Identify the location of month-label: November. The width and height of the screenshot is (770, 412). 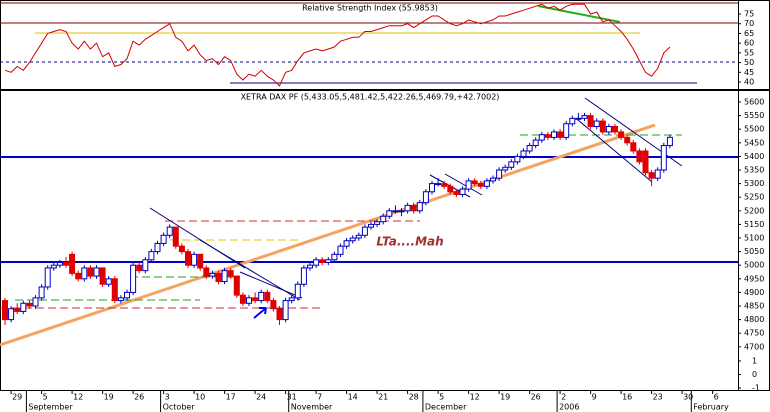
(312, 407).